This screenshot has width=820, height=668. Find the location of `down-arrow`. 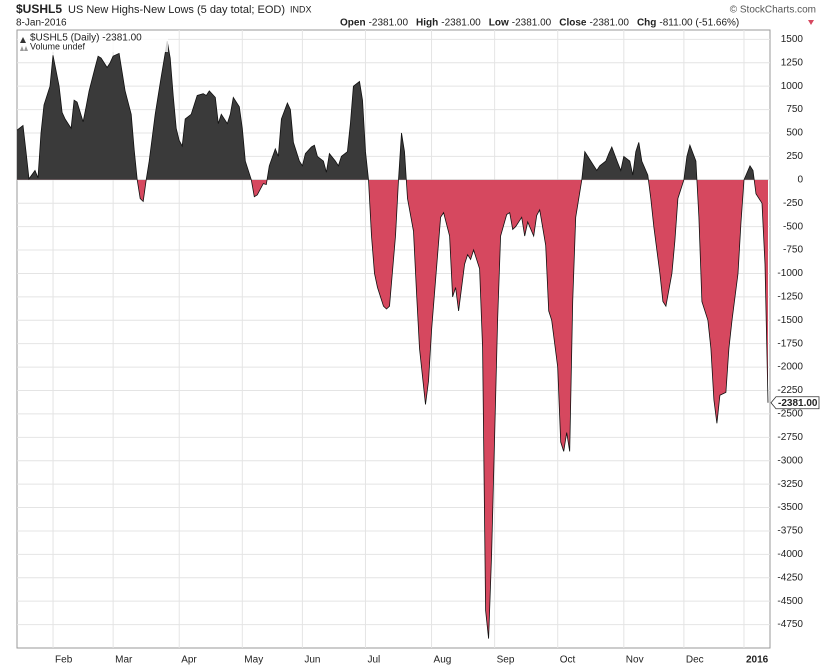

down-arrow is located at coordinates (811, 22).